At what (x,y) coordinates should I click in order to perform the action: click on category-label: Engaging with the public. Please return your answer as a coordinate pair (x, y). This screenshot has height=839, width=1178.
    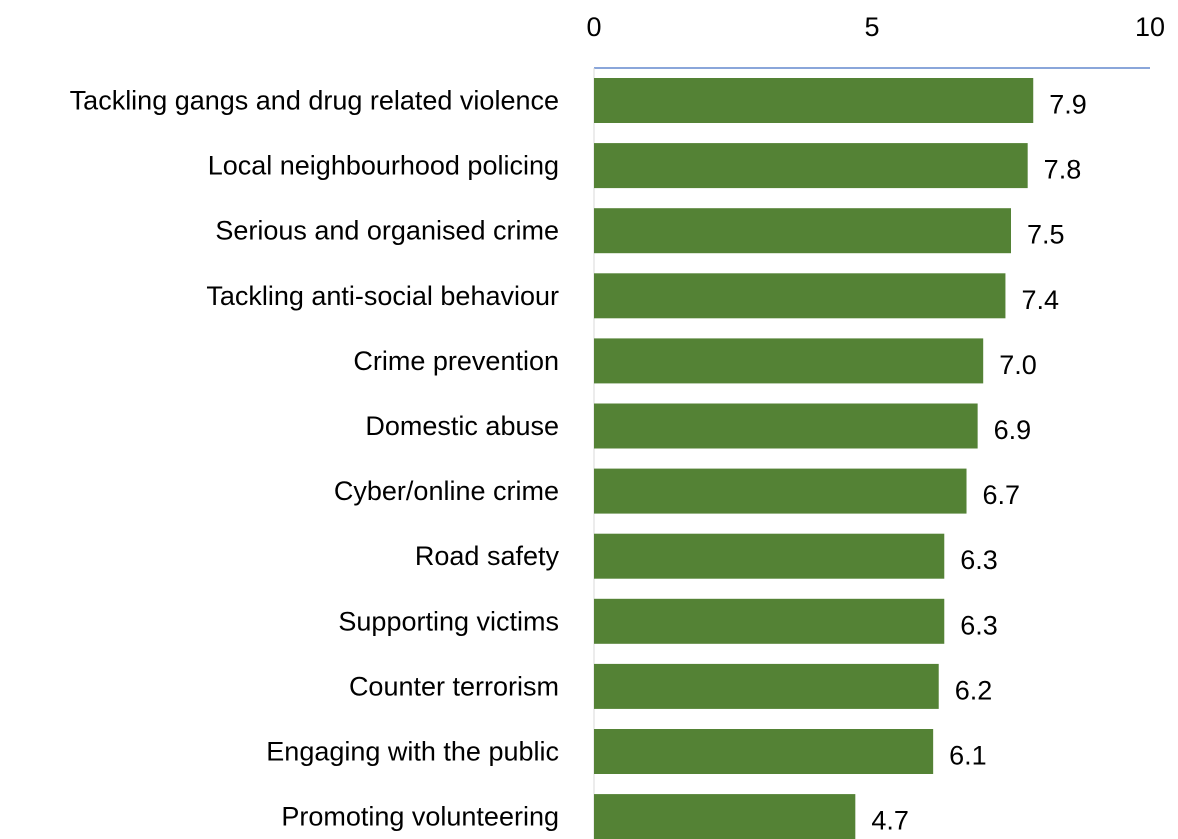
    Looking at the image, I should click on (412, 752).